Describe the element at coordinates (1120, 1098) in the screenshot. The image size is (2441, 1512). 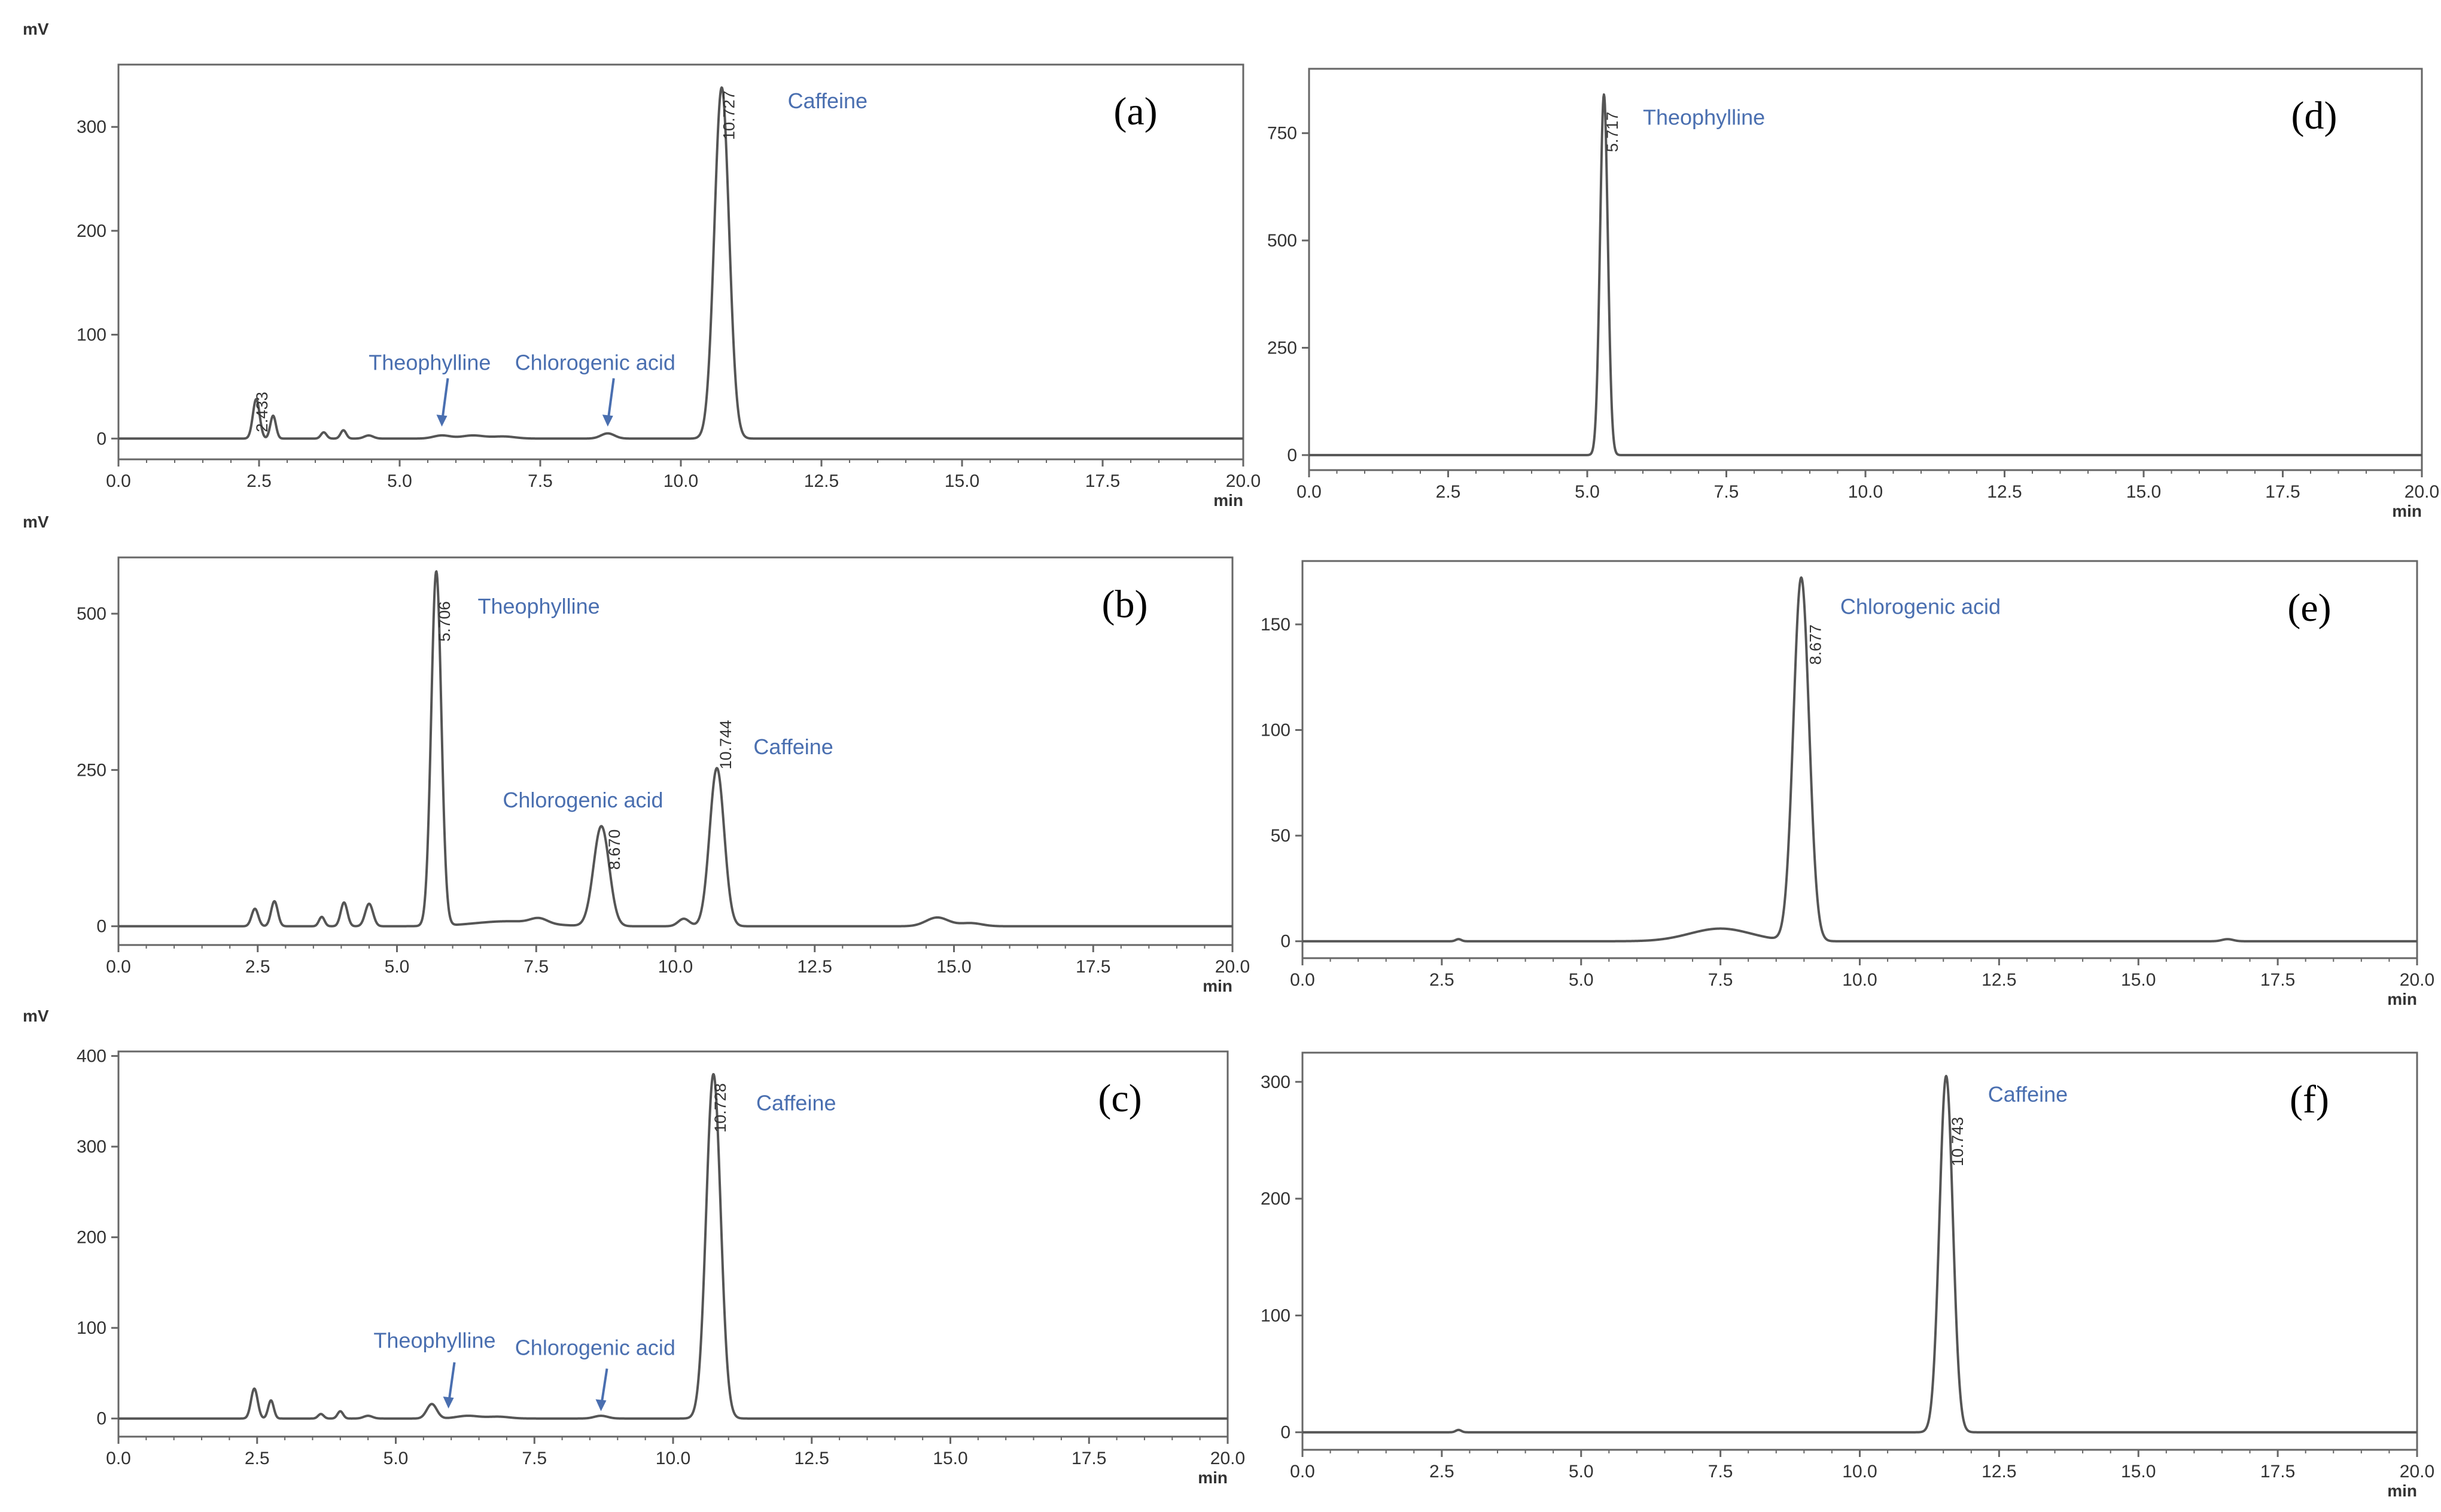
I see `panel-label: (c)` at that location.